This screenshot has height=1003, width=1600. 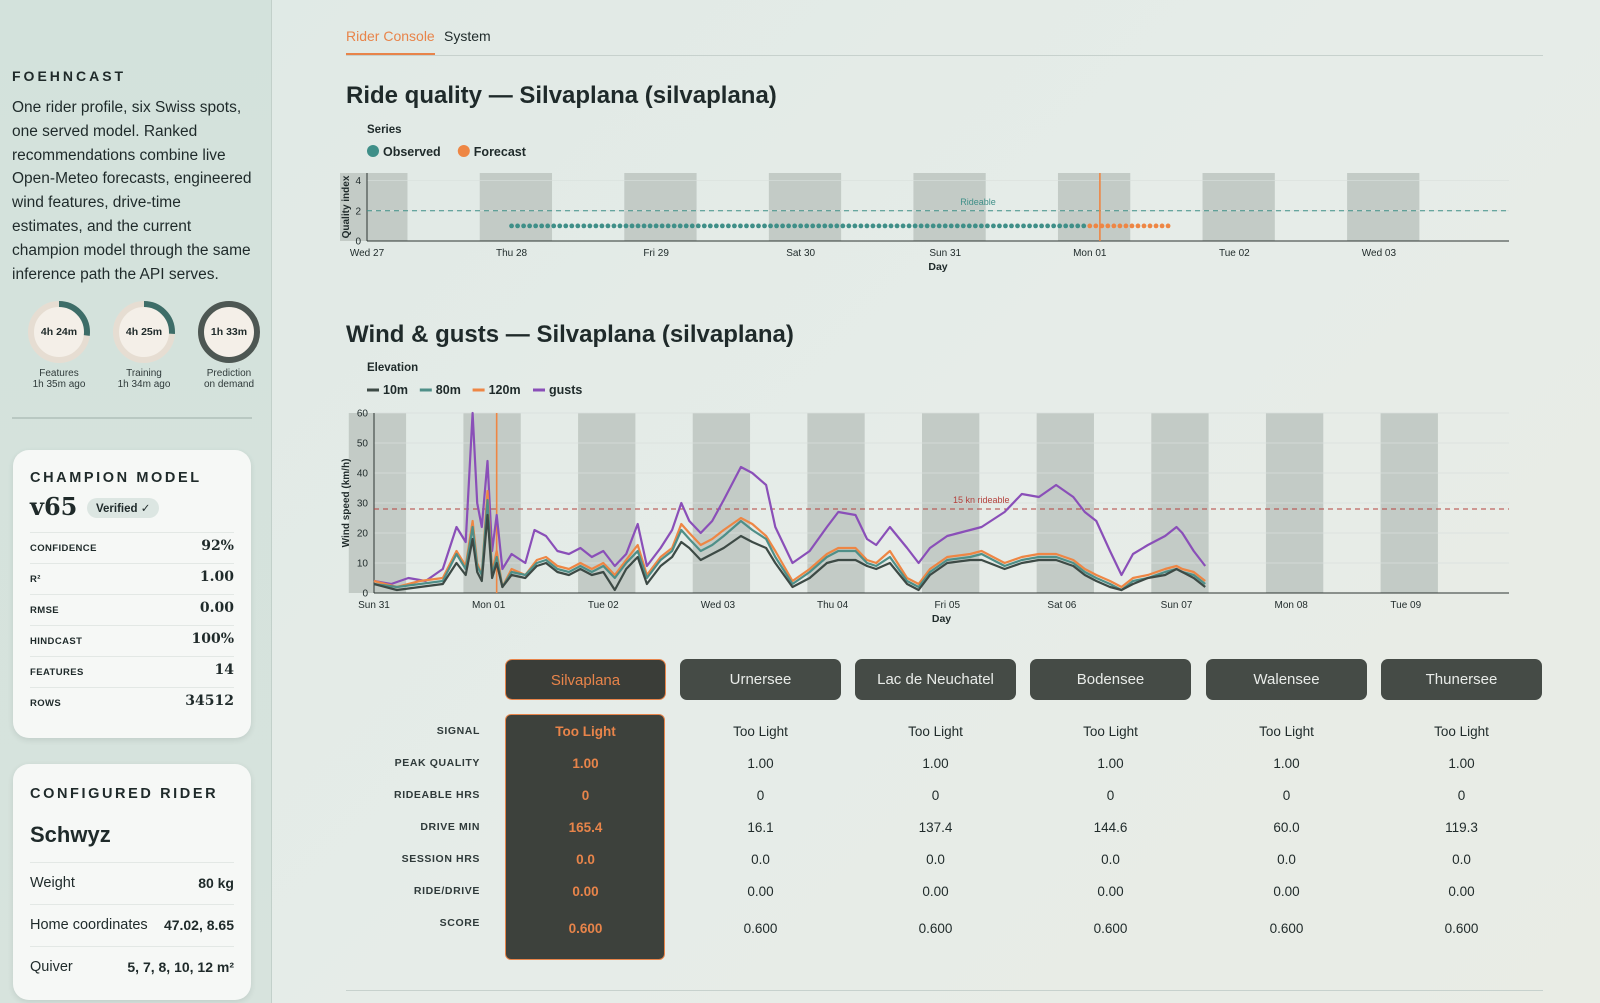 What do you see at coordinates (978, 202) in the screenshot?
I see `threshold-label: Rideable` at bounding box center [978, 202].